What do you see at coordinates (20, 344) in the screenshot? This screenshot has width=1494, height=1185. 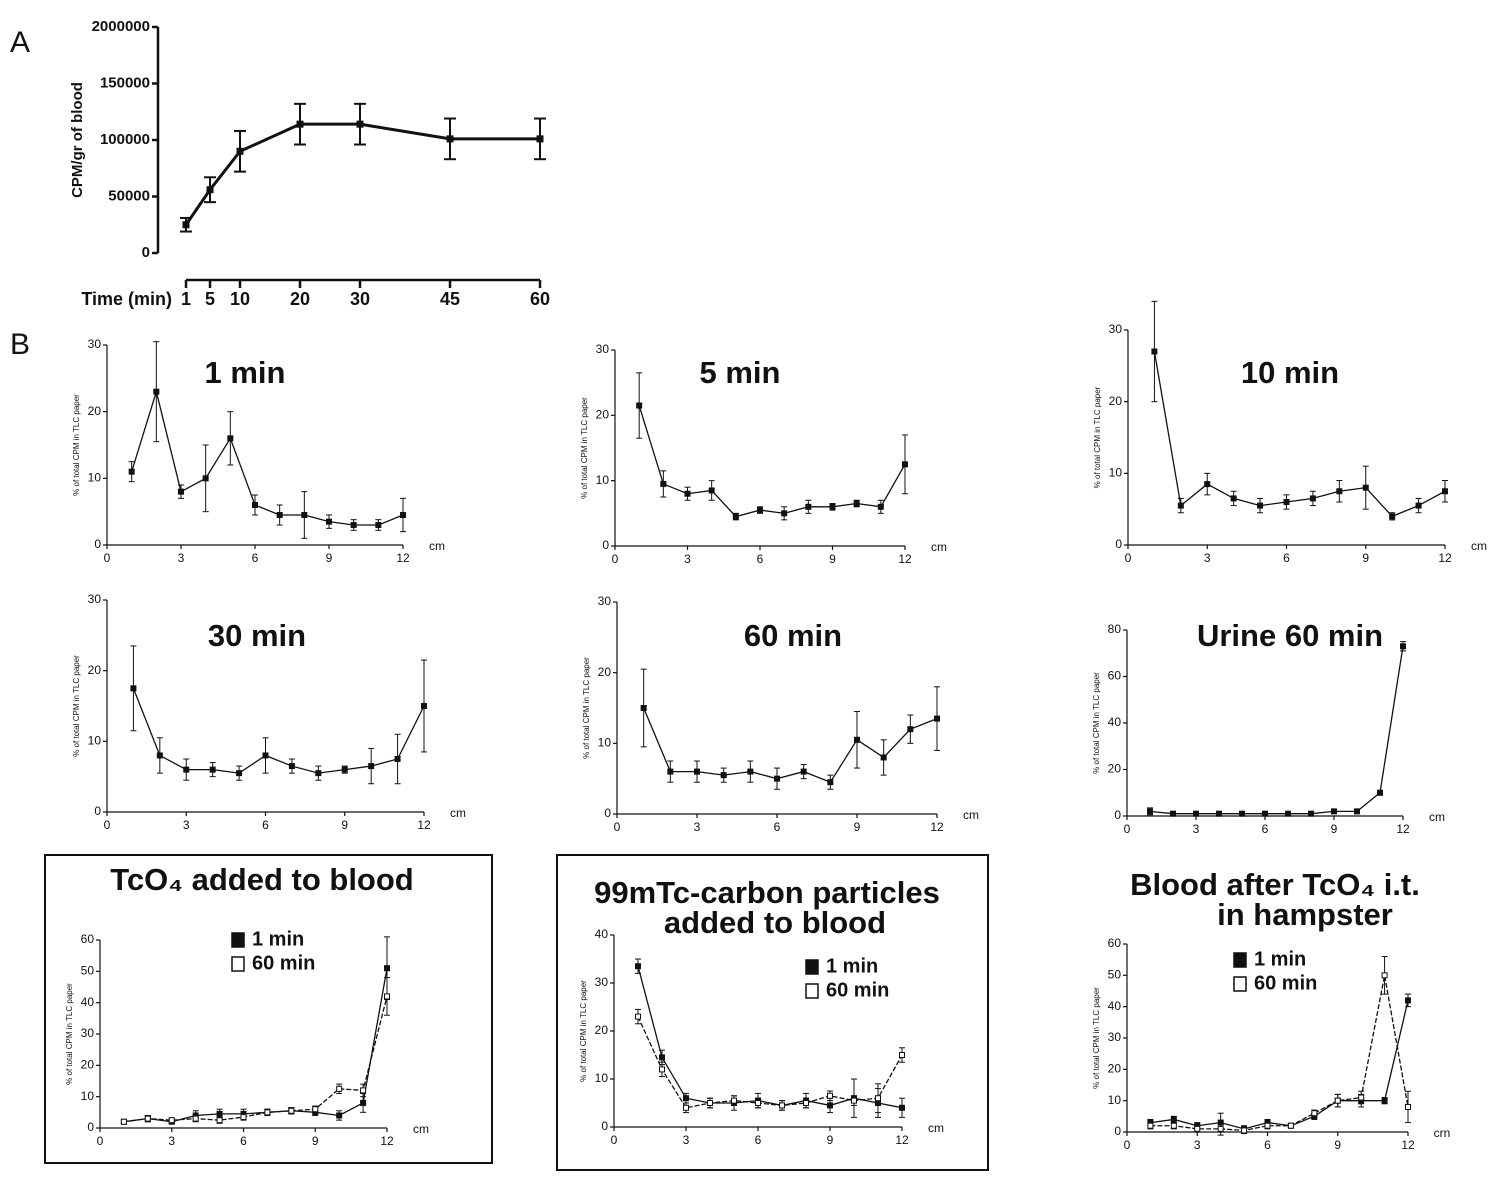 I see `panel-label: B` at bounding box center [20, 344].